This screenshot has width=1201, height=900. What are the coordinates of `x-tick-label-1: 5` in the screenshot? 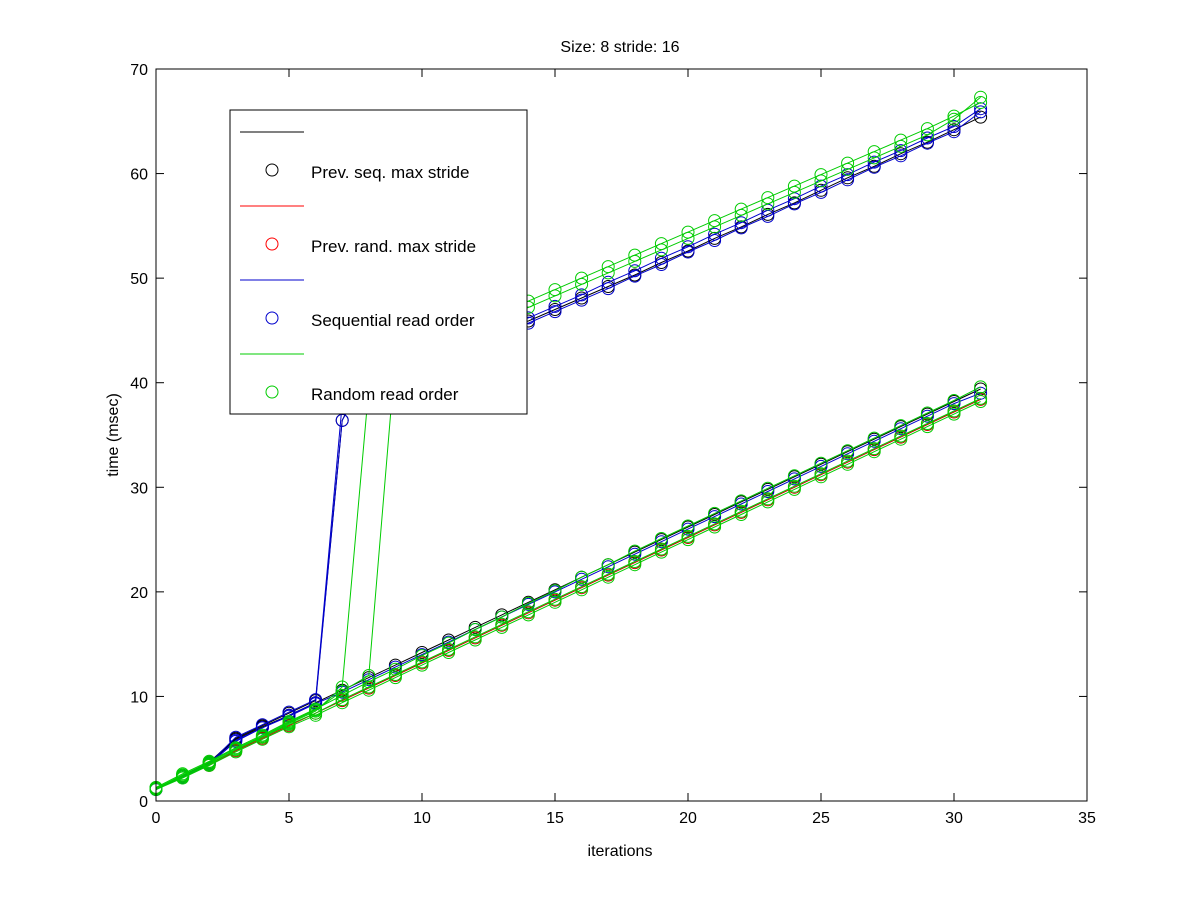 It's located at (289, 818).